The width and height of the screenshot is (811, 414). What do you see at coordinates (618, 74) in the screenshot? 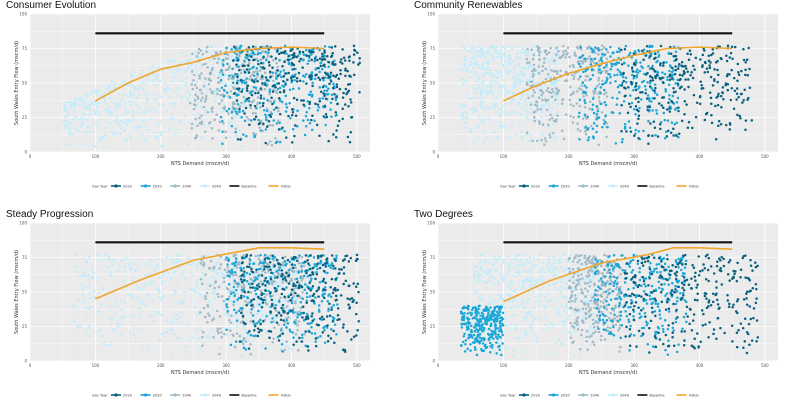
I see `initial-line` at bounding box center [618, 74].